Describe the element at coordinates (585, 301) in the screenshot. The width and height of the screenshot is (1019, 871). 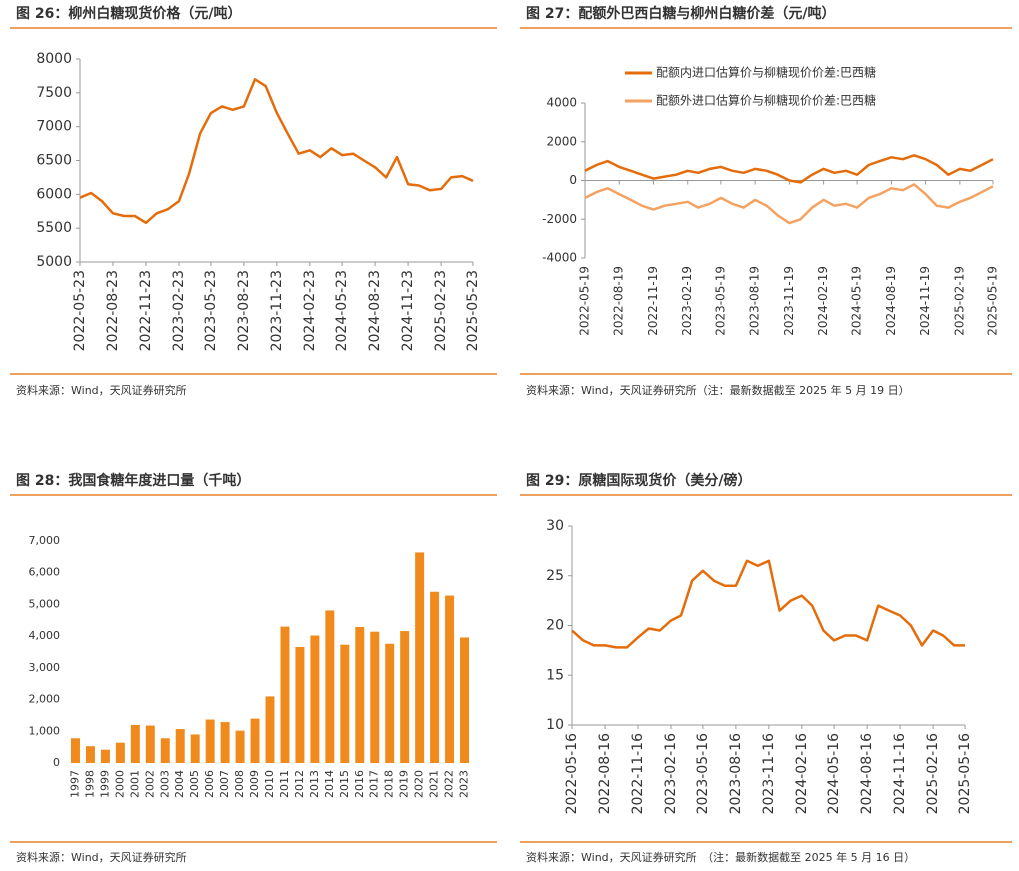
I see `x-tick-label: 2022-05-19` at that location.